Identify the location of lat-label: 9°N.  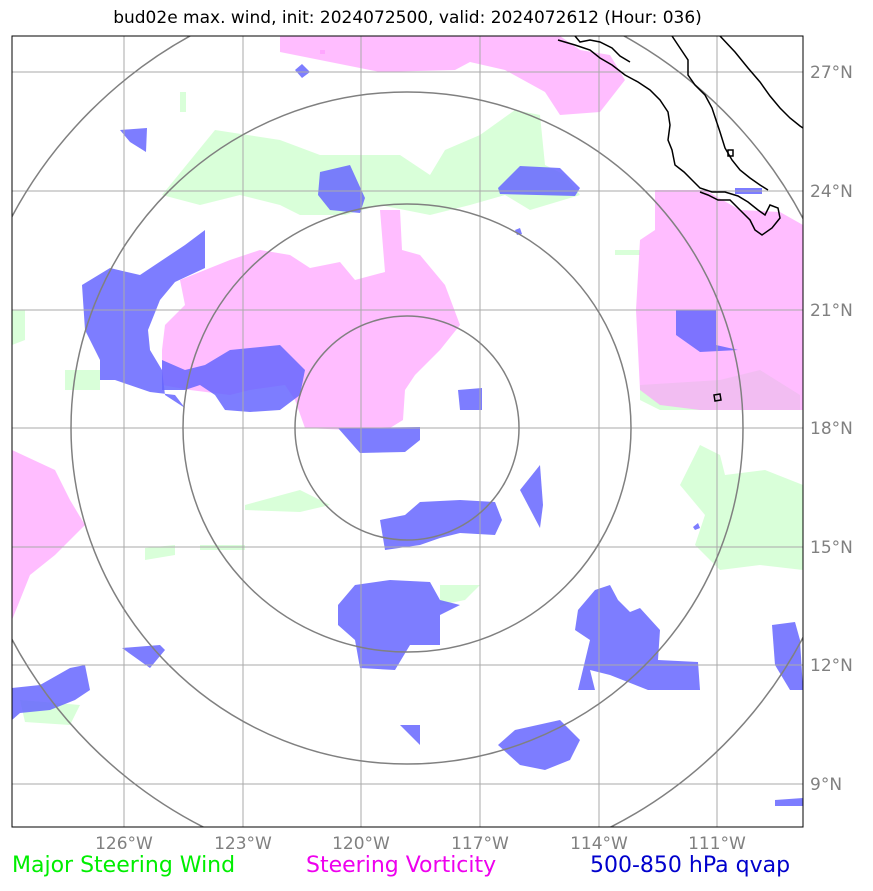
(826, 785).